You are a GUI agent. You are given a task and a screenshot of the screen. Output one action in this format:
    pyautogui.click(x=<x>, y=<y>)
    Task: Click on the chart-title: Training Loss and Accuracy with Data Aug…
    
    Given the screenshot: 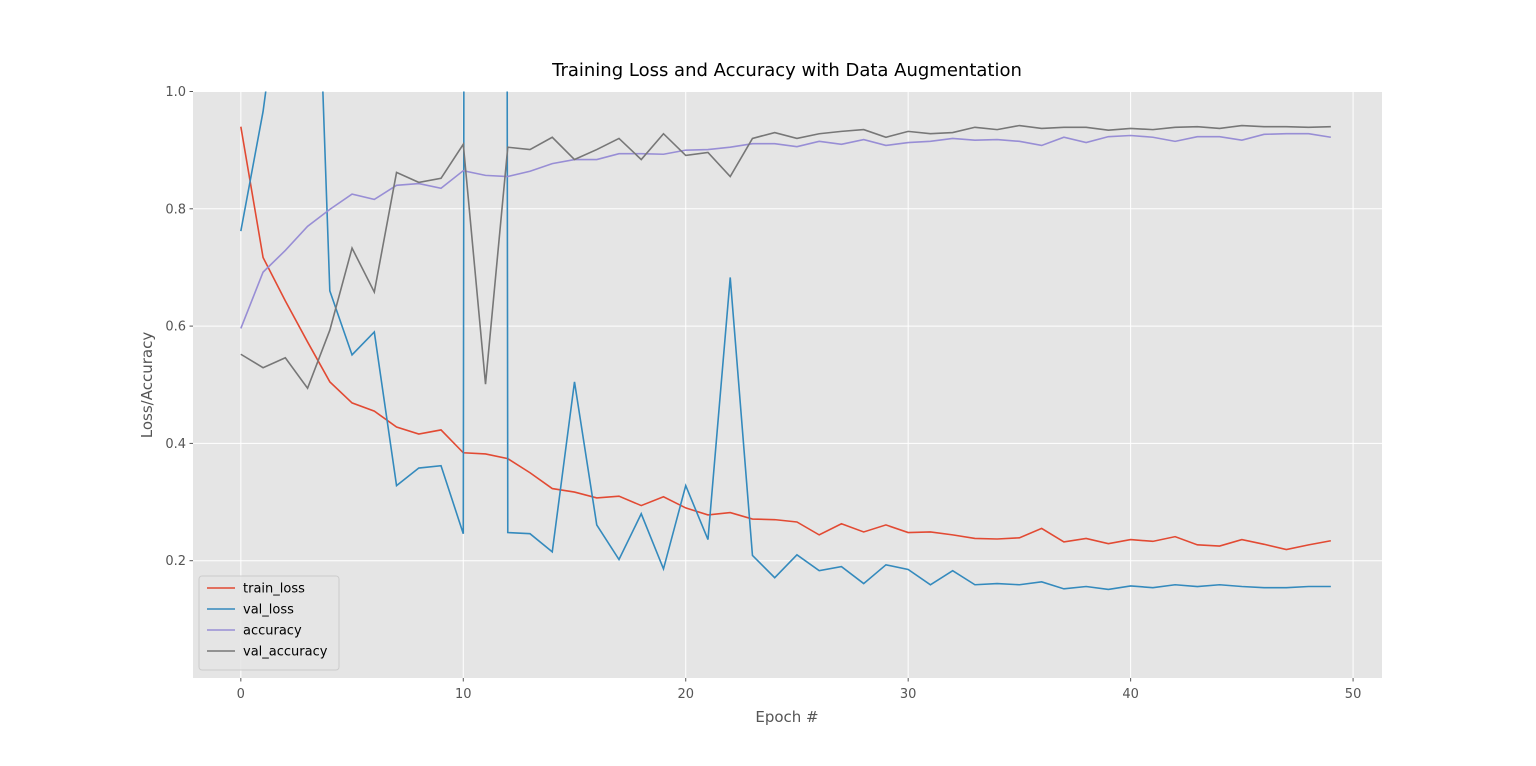 What is the action you would take?
    pyautogui.click(x=786, y=70)
    